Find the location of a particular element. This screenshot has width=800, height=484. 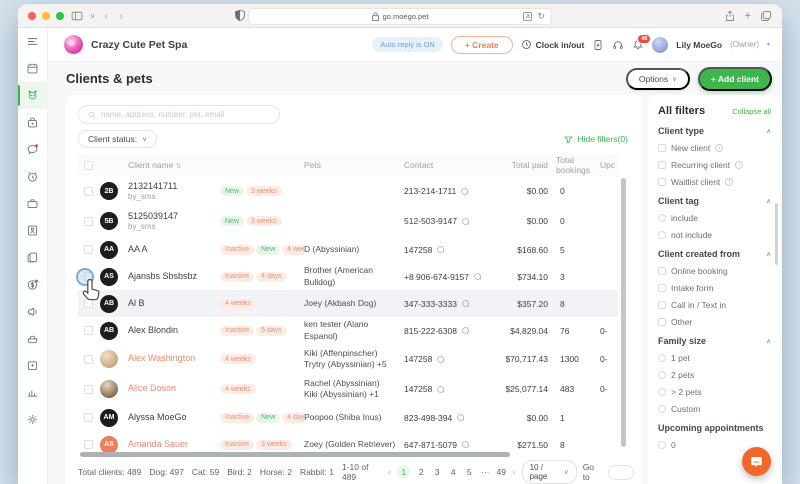

filter-option: Intake form is located at coordinates (714, 288).